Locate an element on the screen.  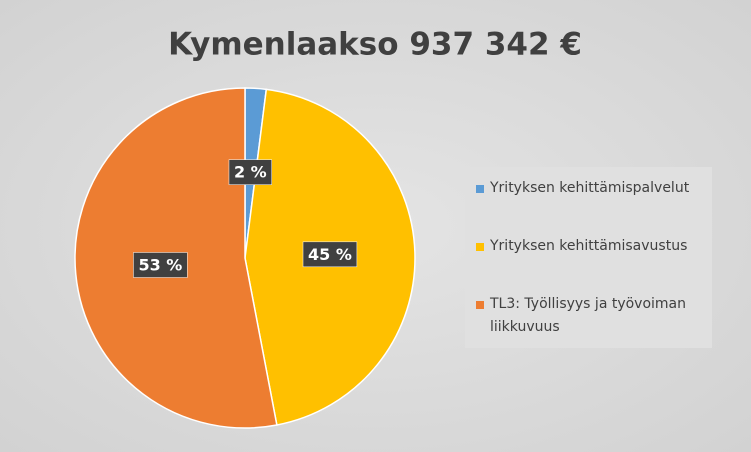
legend-item: TL3: Työllisyys ja työvoiman liikkuvuus is located at coordinates (589, 316).